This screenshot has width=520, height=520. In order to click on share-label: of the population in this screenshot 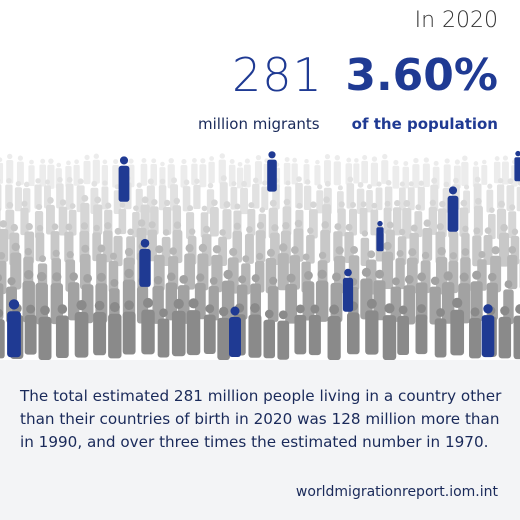, I will do `click(424, 124)`.